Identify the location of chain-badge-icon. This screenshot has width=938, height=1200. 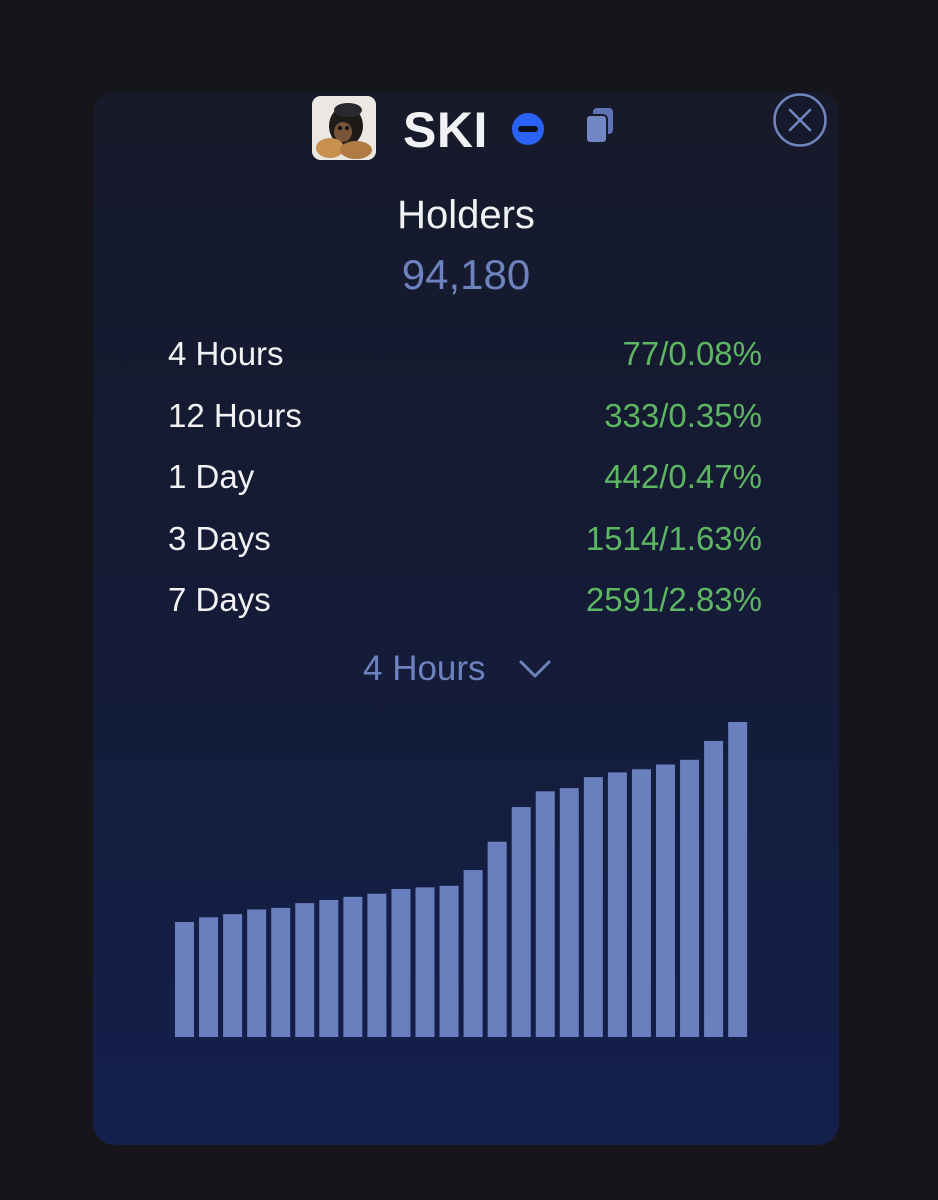
(528, 129).